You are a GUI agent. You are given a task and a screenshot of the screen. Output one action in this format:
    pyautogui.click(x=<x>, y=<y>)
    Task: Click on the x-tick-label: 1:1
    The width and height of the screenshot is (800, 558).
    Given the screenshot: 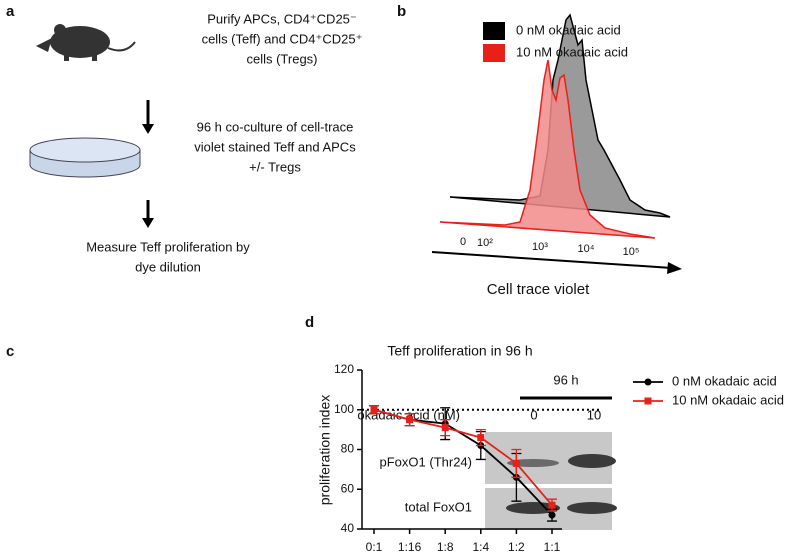 What is the action you would take?
    pyautogui.click(x=552, y=547)
    